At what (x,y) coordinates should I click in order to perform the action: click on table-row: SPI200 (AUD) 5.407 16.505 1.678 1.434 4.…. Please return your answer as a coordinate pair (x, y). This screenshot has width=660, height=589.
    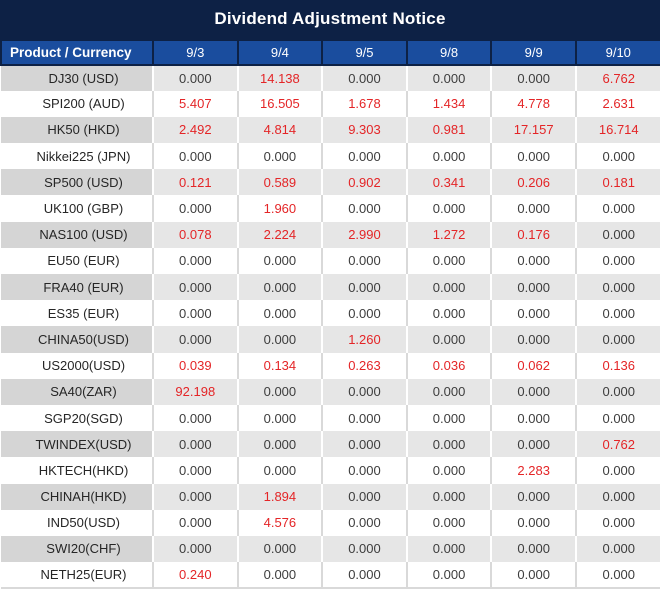
    Looking at the image, I should click on (330, 103).